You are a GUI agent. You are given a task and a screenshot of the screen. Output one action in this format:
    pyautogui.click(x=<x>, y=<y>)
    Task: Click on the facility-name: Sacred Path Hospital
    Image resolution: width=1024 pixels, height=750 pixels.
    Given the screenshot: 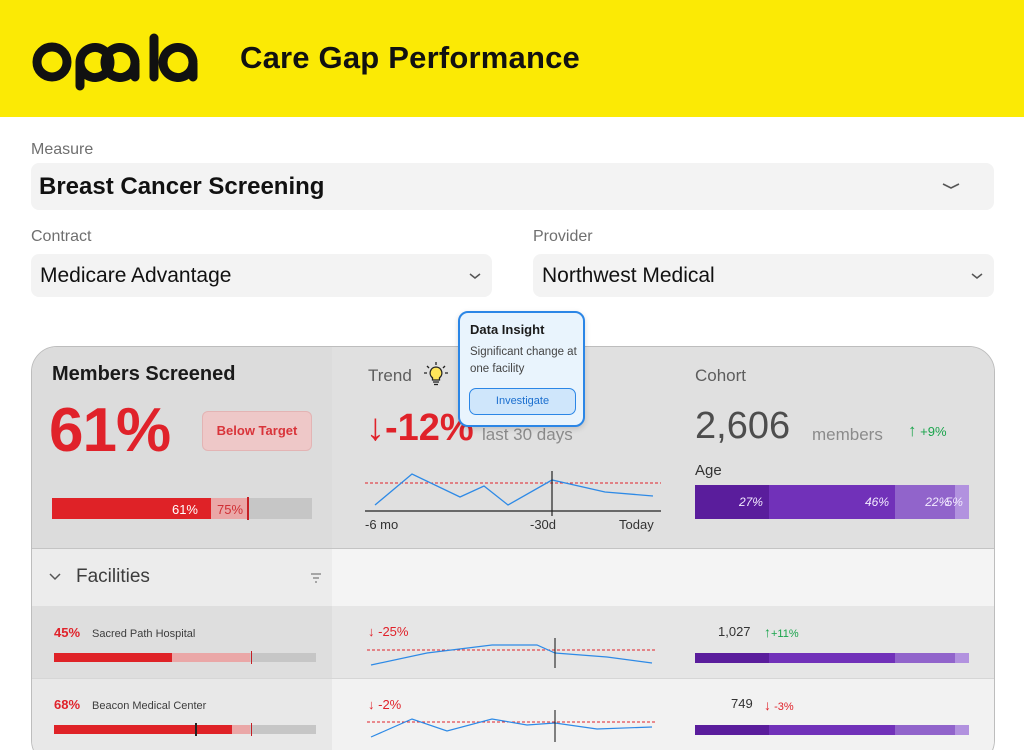 What is the action you would take?
    pyautogui.click(x=144, y=634)
    